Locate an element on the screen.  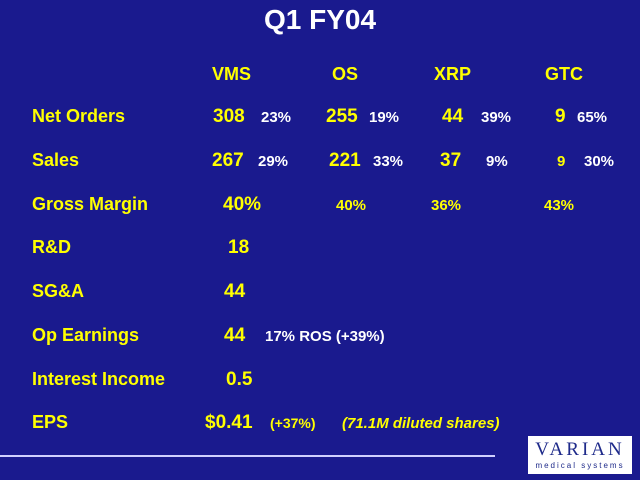
net-orders-xrp-value: 44 is located at coordinates (453, 116).